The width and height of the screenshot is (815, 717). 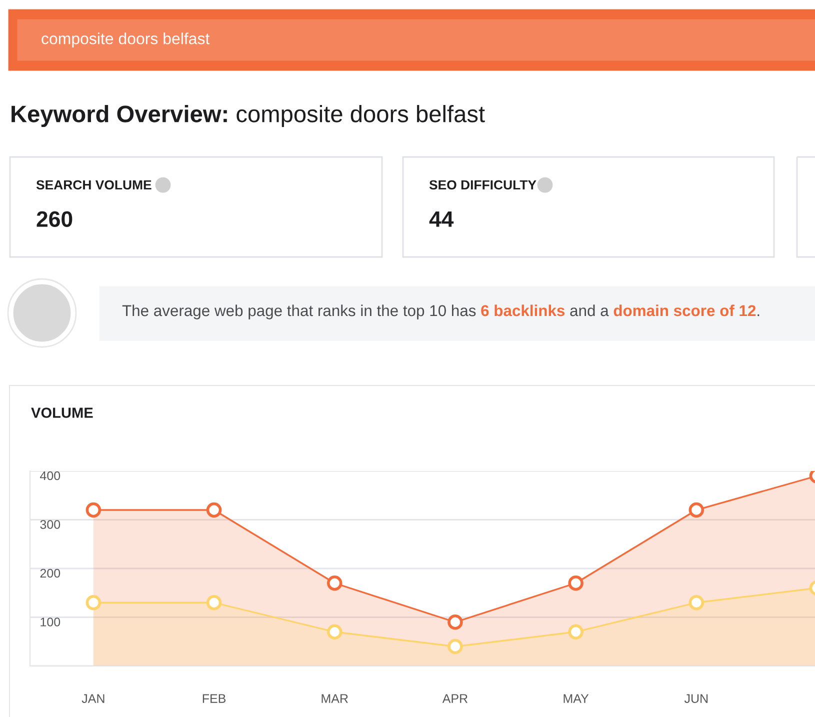 I want to click on x-tick-label: JAN, so click(x=93, y=698).